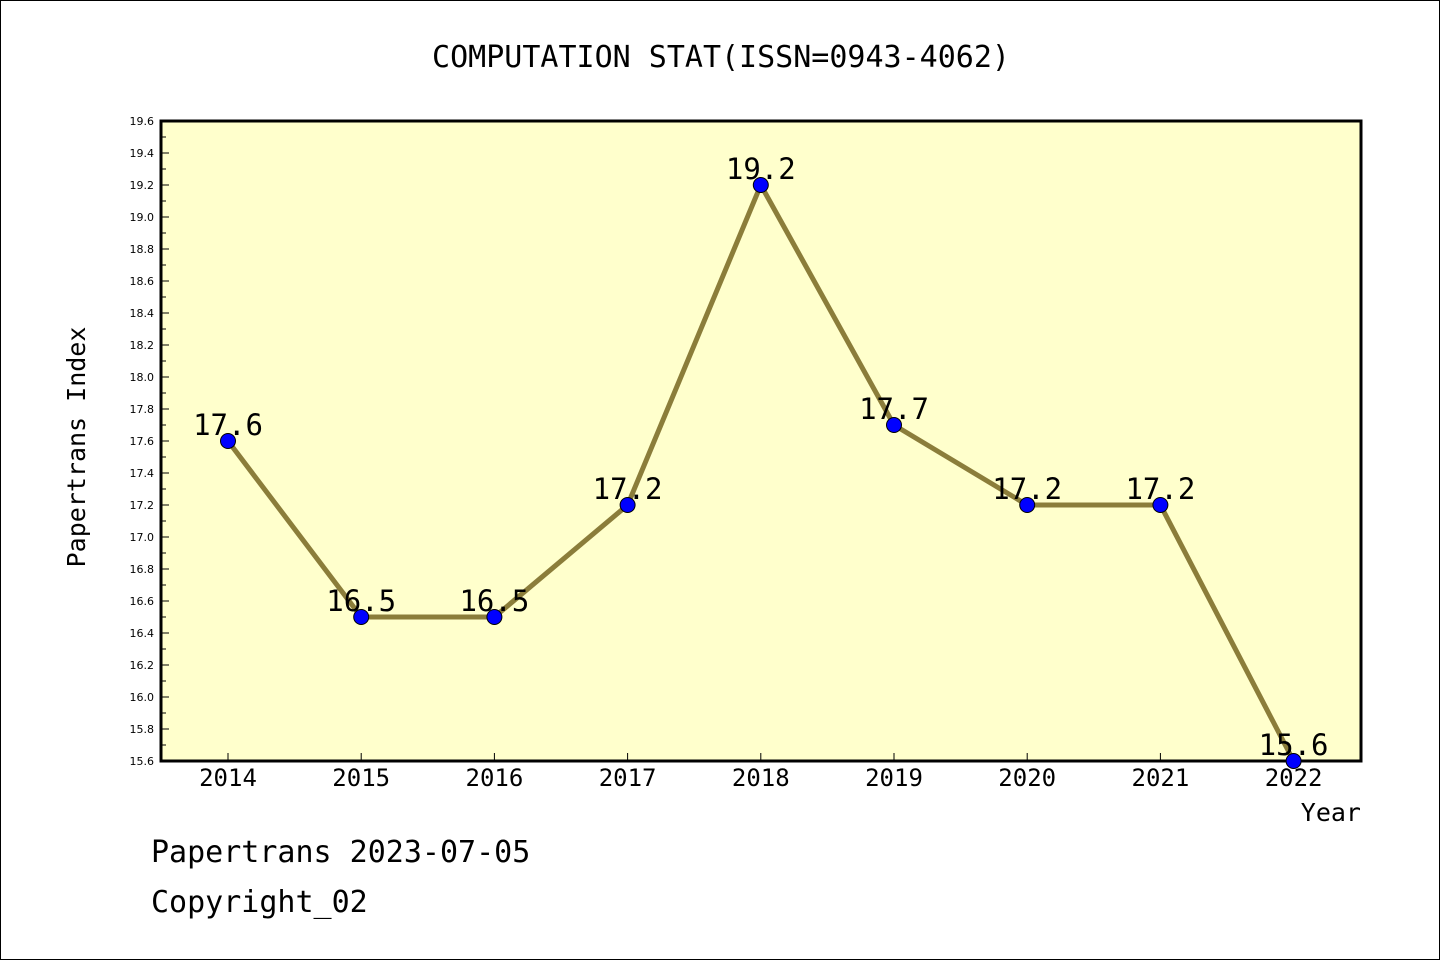  I want to click on x-tick-label: 2018, so click(761, 778).